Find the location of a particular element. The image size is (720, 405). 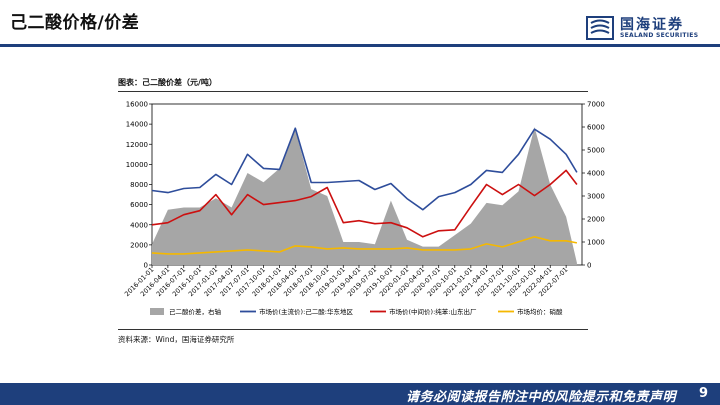

y-left-tick-label: 10000 is located at coordinates (137, 165).